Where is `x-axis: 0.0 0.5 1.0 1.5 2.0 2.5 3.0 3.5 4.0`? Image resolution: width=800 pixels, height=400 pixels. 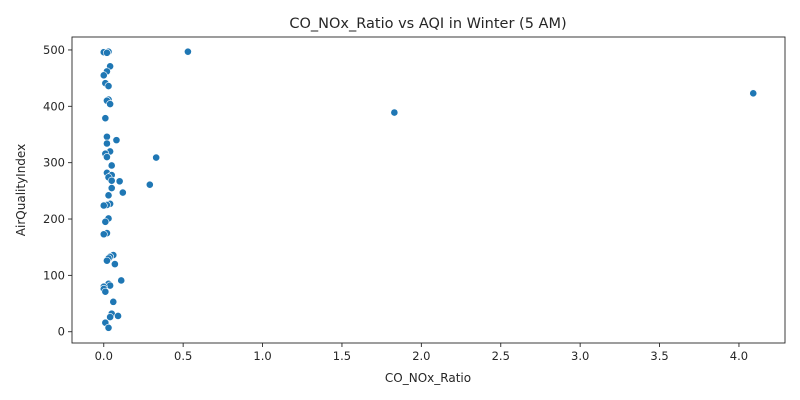 x-axis: 0.0 0.5 1.0 1.5 2.0 2.5 3.0 3.5 4.0 is located at coordinates (421, 353).